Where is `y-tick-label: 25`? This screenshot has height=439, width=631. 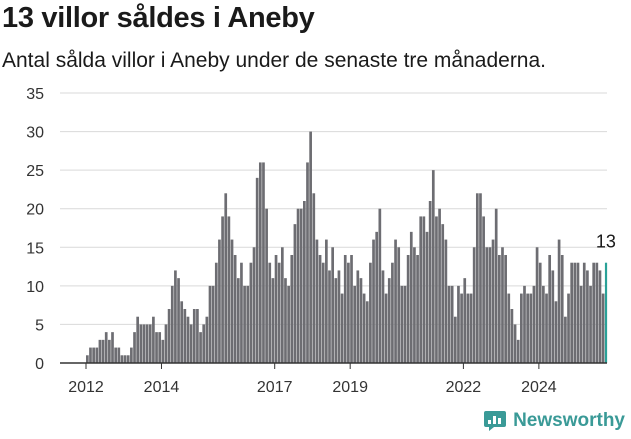
y-tick-label: 25 is located at coordinates (35, 171).